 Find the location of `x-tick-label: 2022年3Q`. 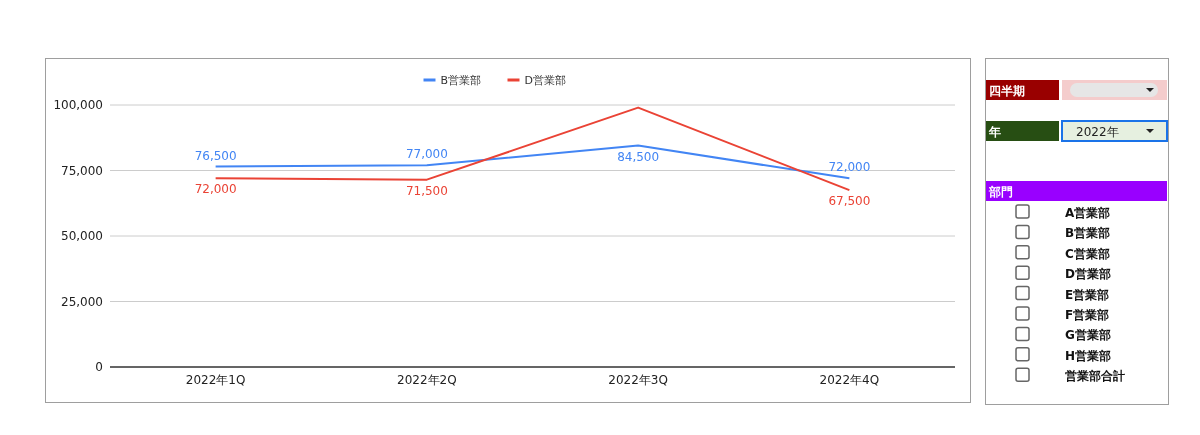

x-tick-label: 2022年3Q is located at coordinates (638, 380).